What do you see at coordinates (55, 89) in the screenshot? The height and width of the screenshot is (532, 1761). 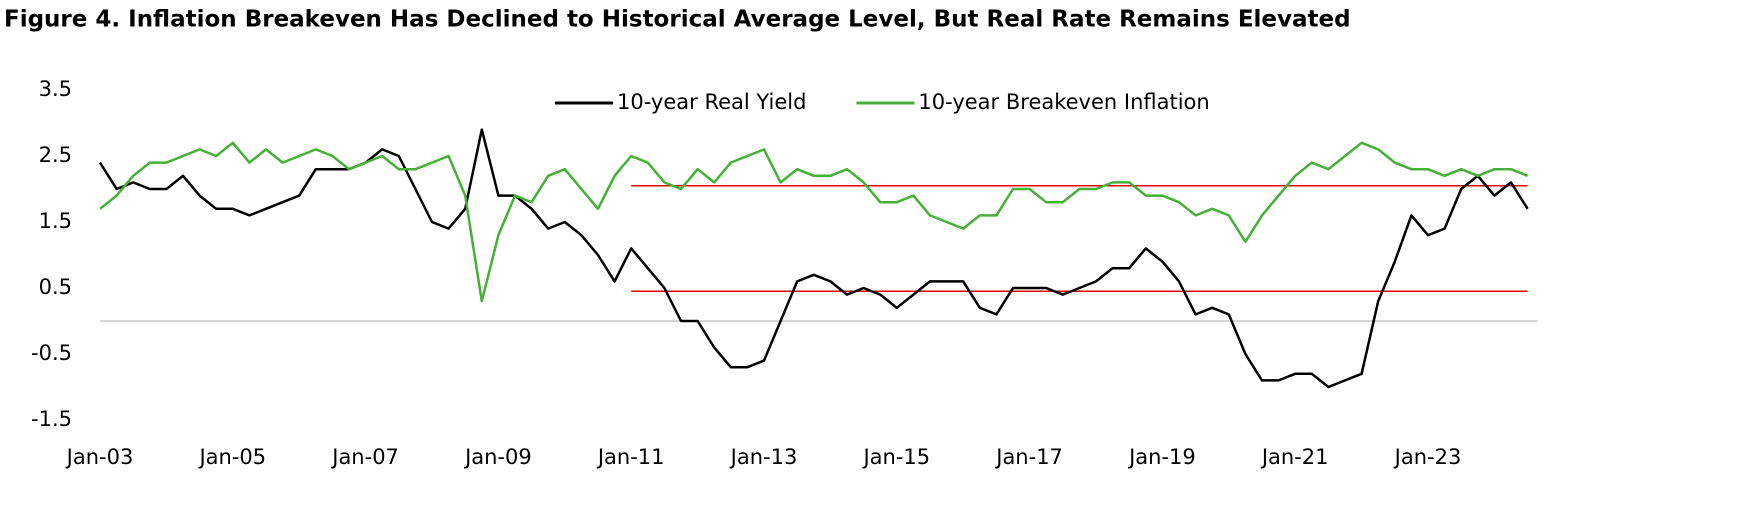 I see `y-tick-label: 3.5` at bounding box center [55, 89].